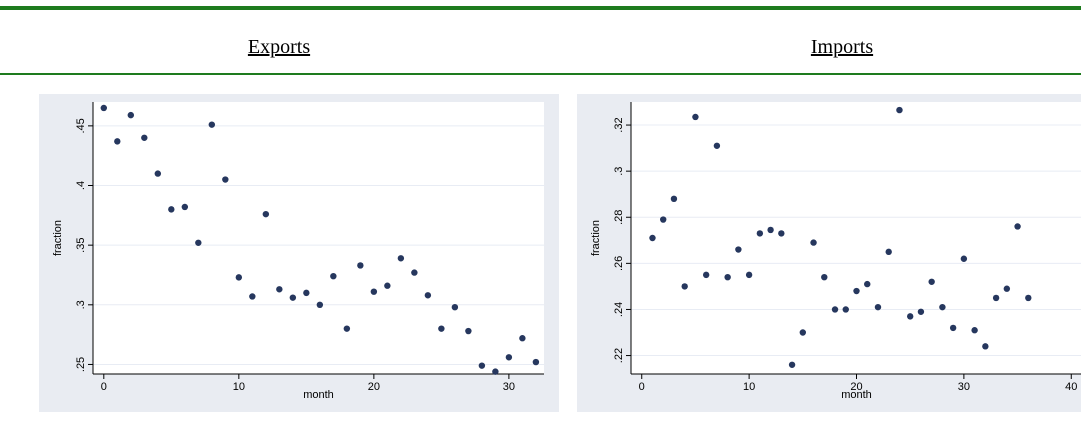 The image size is (1081, 421). Describe the element at coordinates (856, 387) in the screenshot. I see `imports-x-tick-label: 20` at that location.